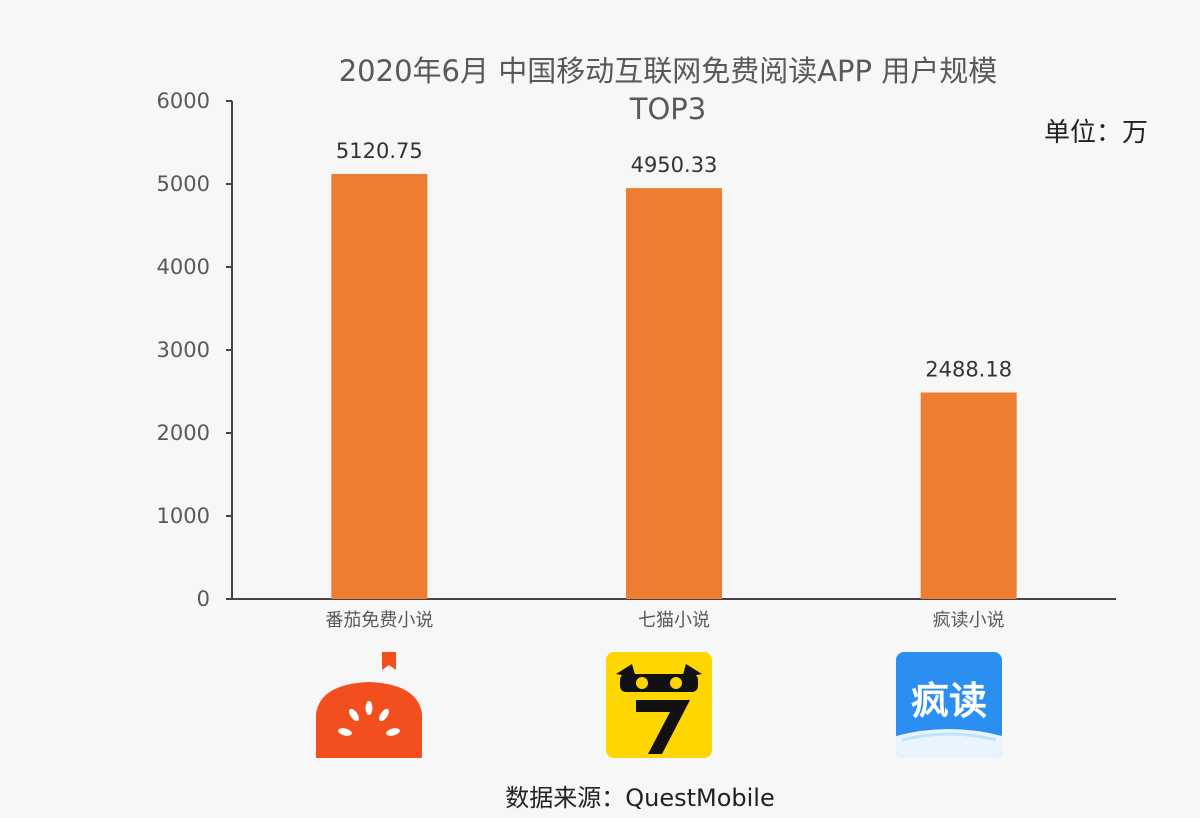  Describe the element at coordinates (674, 620) in the screenshot. I see `category-label-2: 七猫小说` at that location.